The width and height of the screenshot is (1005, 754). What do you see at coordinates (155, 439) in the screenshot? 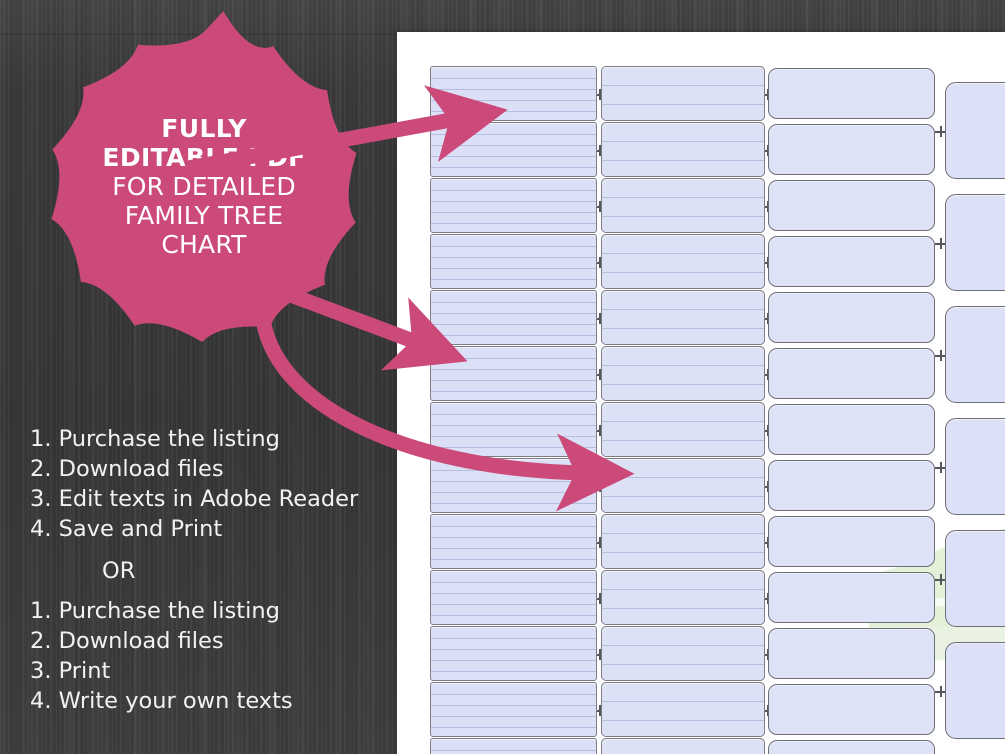
I see `instruction-a-1: 1. Purchase the listing` at bounding box center [155, 439].